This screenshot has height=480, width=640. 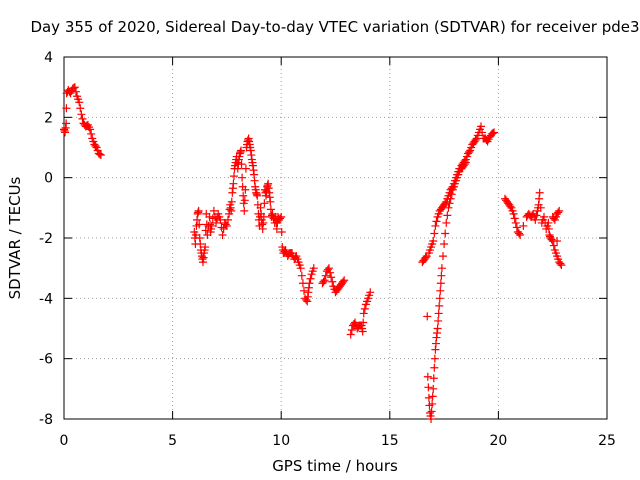 I want to click on x-tick-label: 15, so click(x=390, y=441).